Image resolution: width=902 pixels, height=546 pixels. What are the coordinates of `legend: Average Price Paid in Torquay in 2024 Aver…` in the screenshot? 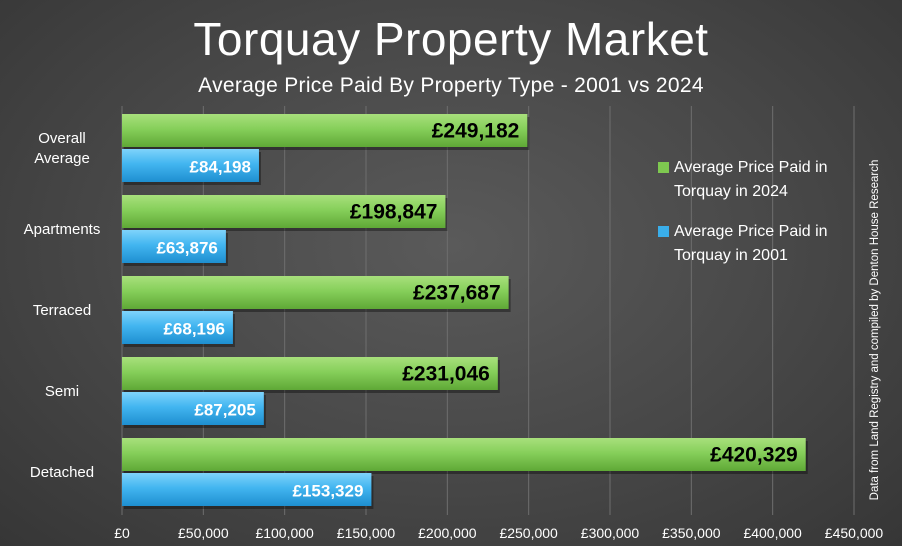 It's located at (743, 211).